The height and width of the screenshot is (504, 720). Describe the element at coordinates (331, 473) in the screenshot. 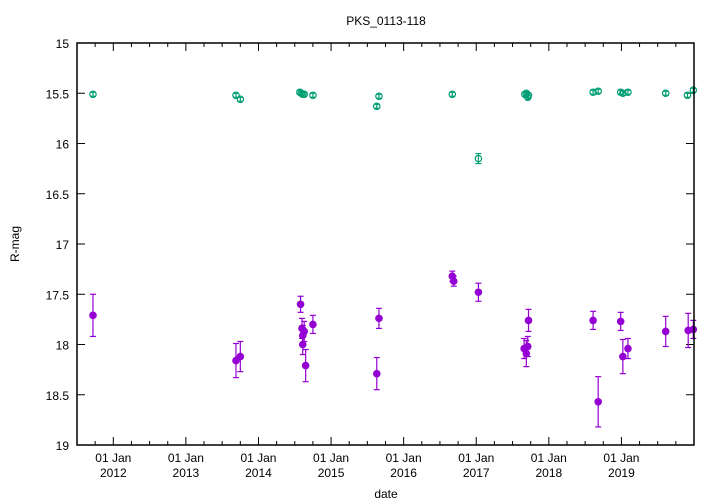

I see `x-tick-label-year: 2015` at that location.